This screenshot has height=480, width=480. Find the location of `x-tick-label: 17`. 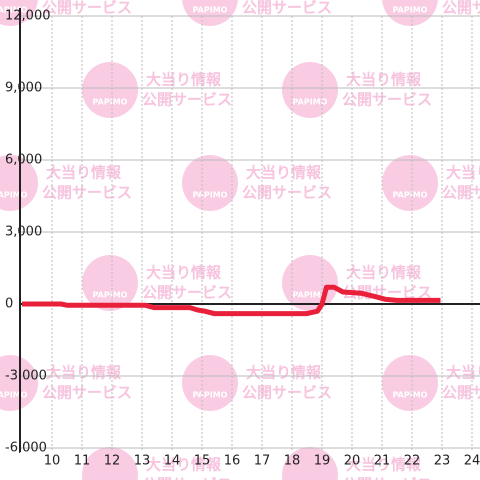

x-tick-label: 17 is located at coordinates (262, 461).